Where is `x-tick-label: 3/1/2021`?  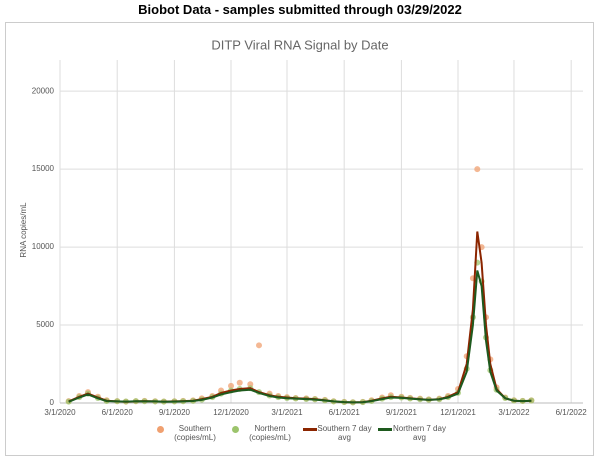
x-tick-label: 3/1/2021 is located at coordinates (287, 412).